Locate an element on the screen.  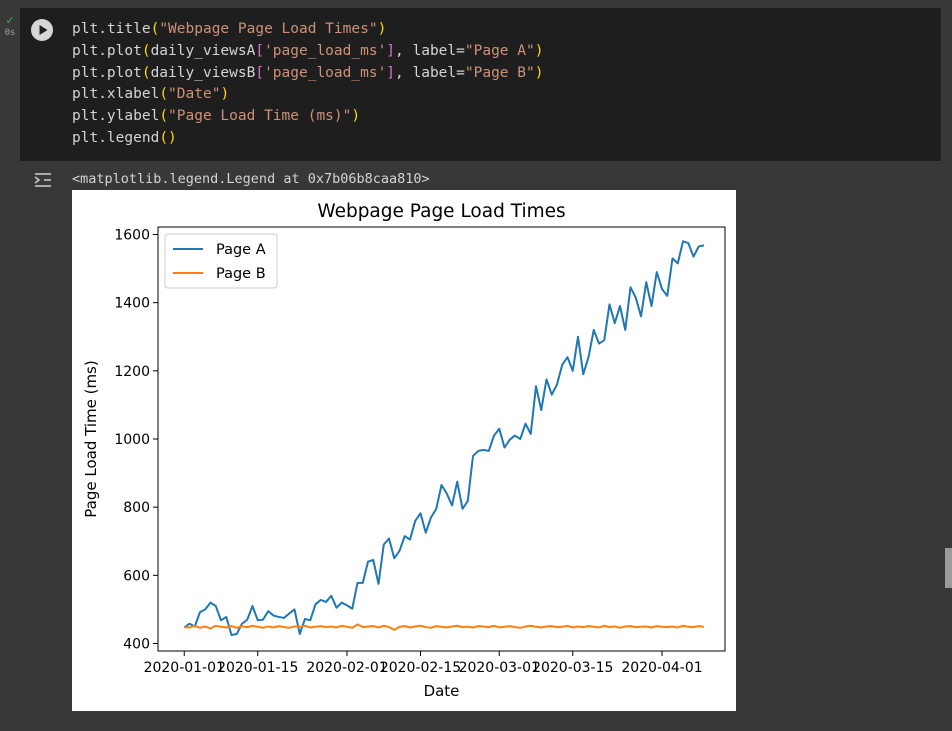
x-tick-label: 2020-03-01 is located at coordinates (499, 668).